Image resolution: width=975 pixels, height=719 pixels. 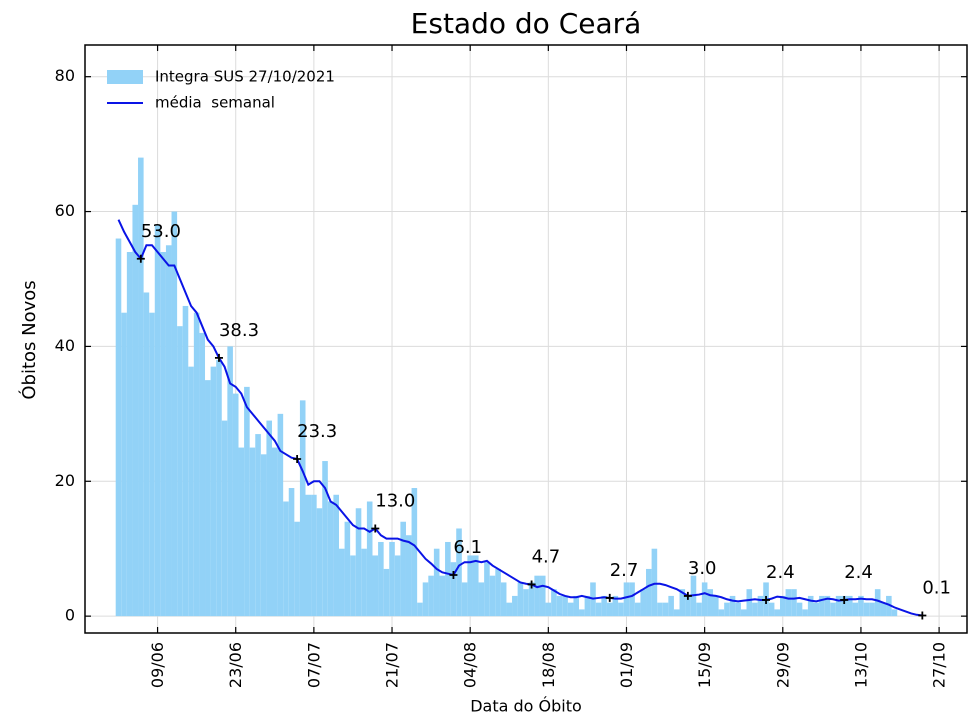 What do you see at coordinates (392, 665) in the screenshot?
I see `x-tick-label: 21/07` at bounding box center [392, 665].